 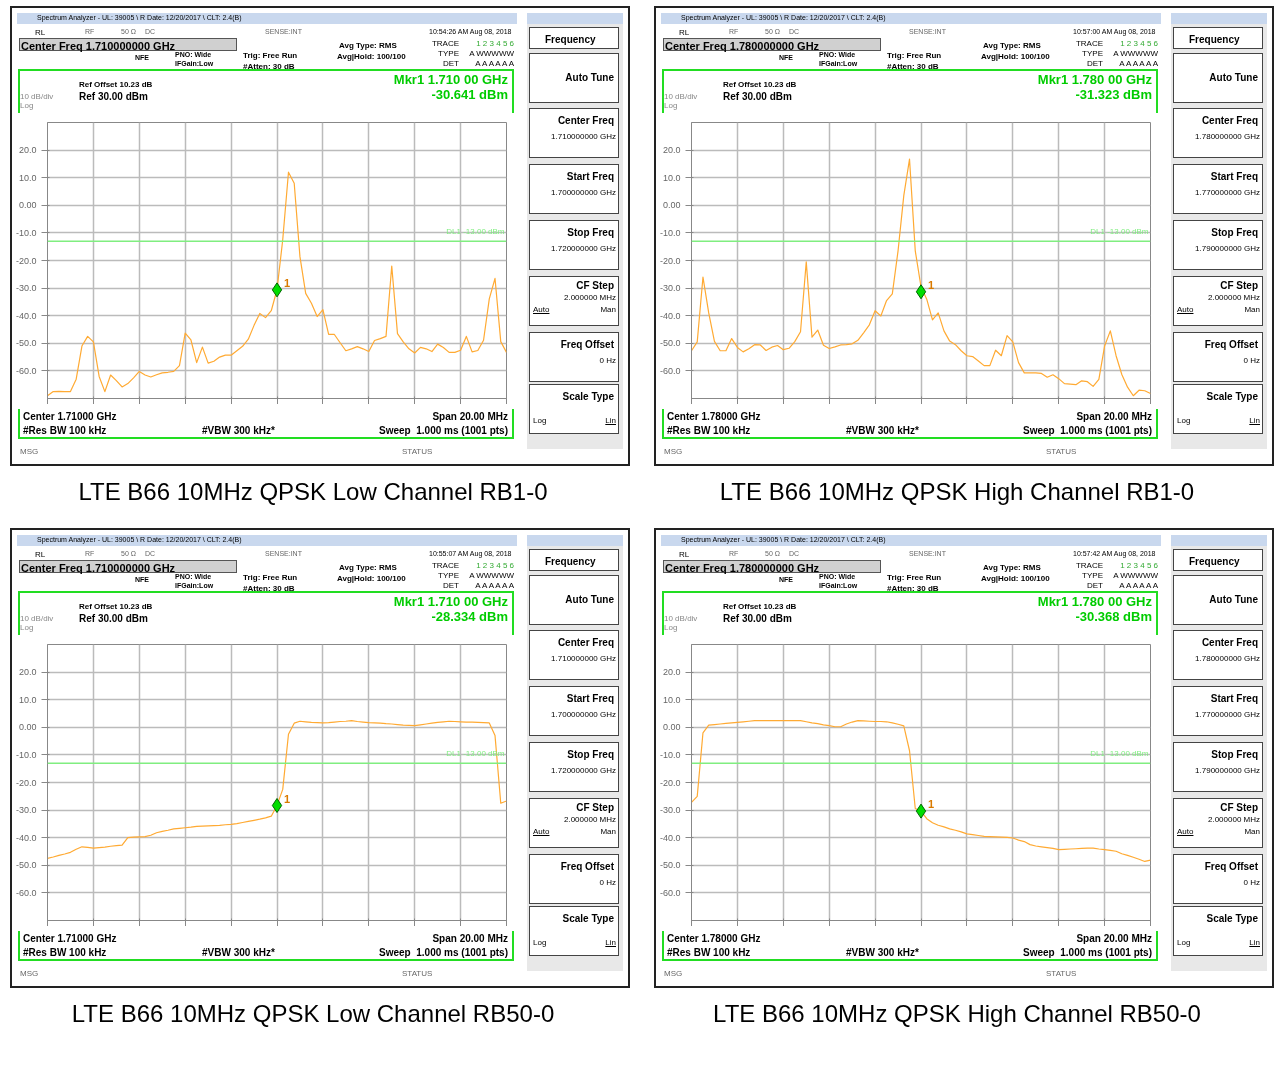 What do you see at coordinates (469, 95) in the screenshot?
I see `text: -30.641 dBm` at bounding box center [469, 95].